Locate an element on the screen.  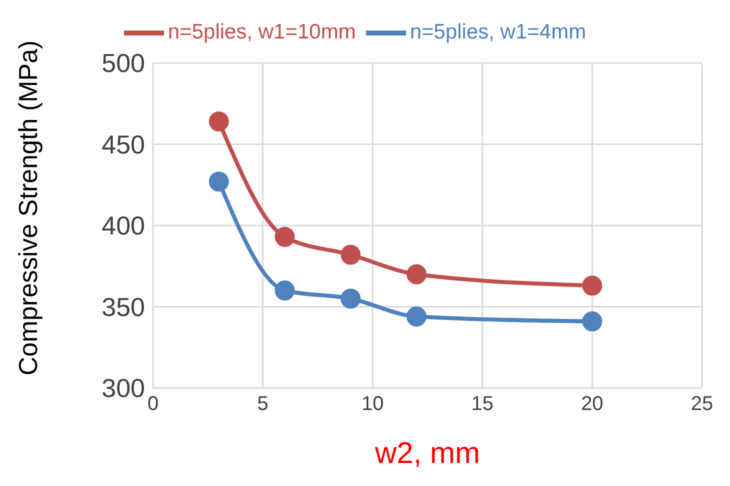
y-tick-label: 300 is located at coordinates (123, 388).